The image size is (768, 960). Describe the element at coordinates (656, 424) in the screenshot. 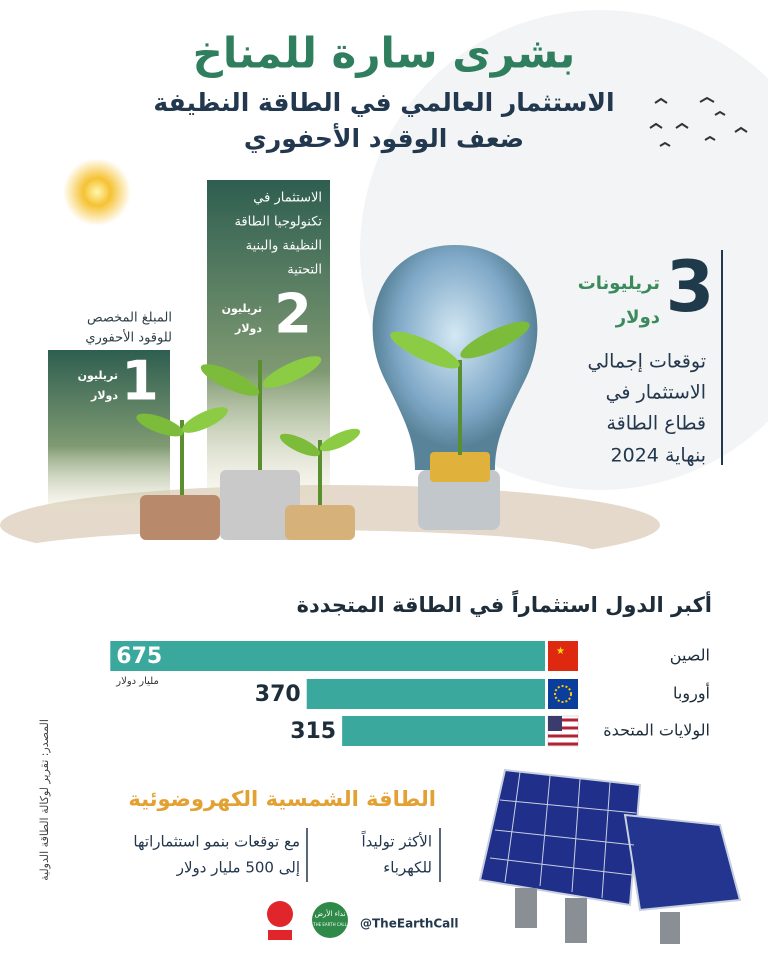

I see `total-text: قطاع الطاقة` at that location.